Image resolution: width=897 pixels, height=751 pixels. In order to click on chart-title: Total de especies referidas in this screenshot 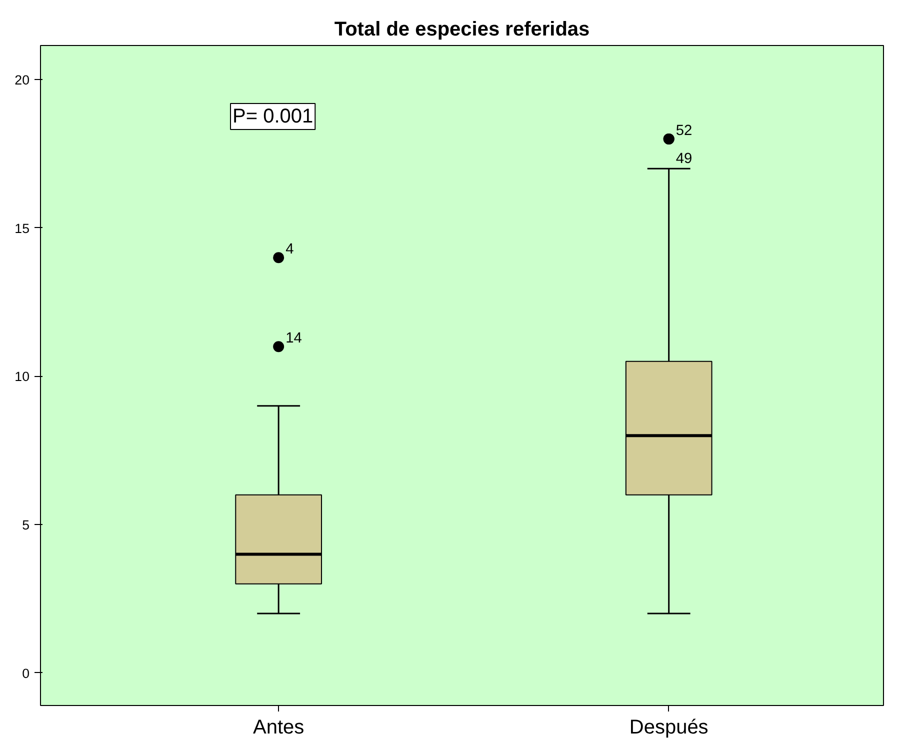, I will do `click(462, 29)`.